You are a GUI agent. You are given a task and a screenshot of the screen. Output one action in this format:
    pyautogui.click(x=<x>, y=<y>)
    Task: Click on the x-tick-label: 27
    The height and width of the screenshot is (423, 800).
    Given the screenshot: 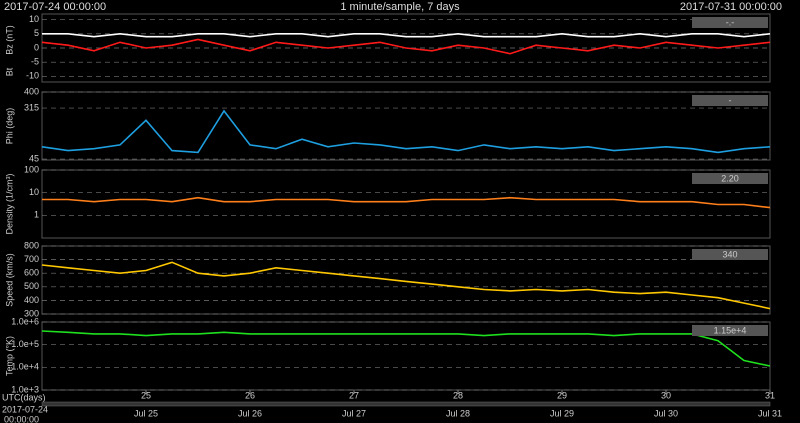 What is the action you would take?
    pyautogui.click(x=354, y=395)
    